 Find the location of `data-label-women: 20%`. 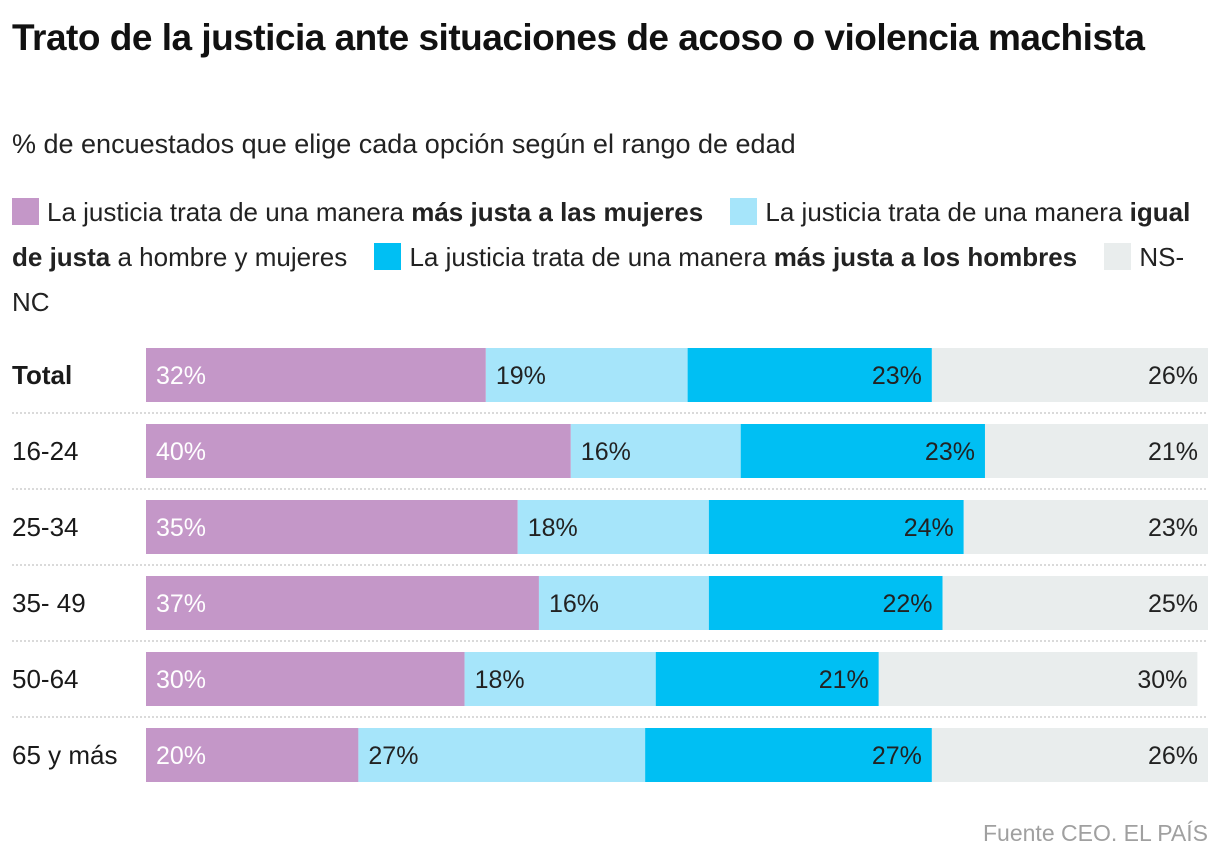

data-label-women: 20% is located at coordinates (181, 756).